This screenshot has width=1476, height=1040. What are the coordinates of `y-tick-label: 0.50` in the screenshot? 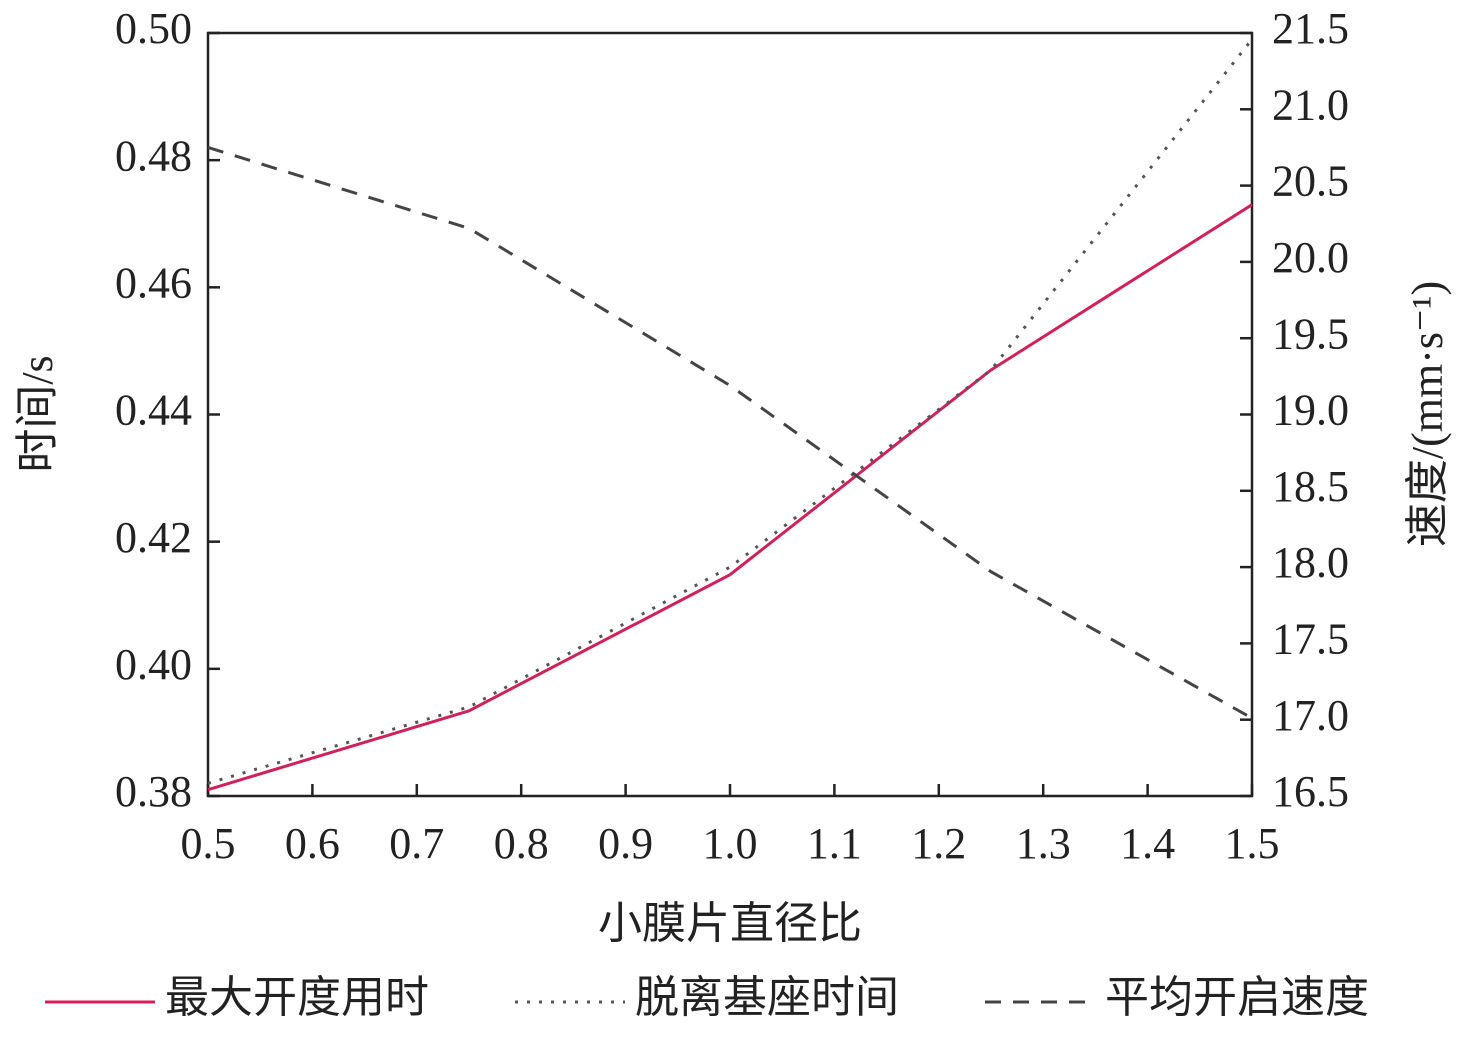 It's located at (153, 28).